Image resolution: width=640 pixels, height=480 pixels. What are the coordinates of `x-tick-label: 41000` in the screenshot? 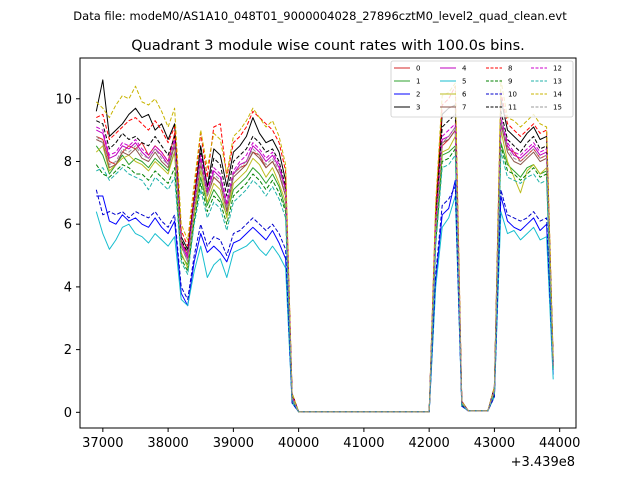 It's located at (363, 443).